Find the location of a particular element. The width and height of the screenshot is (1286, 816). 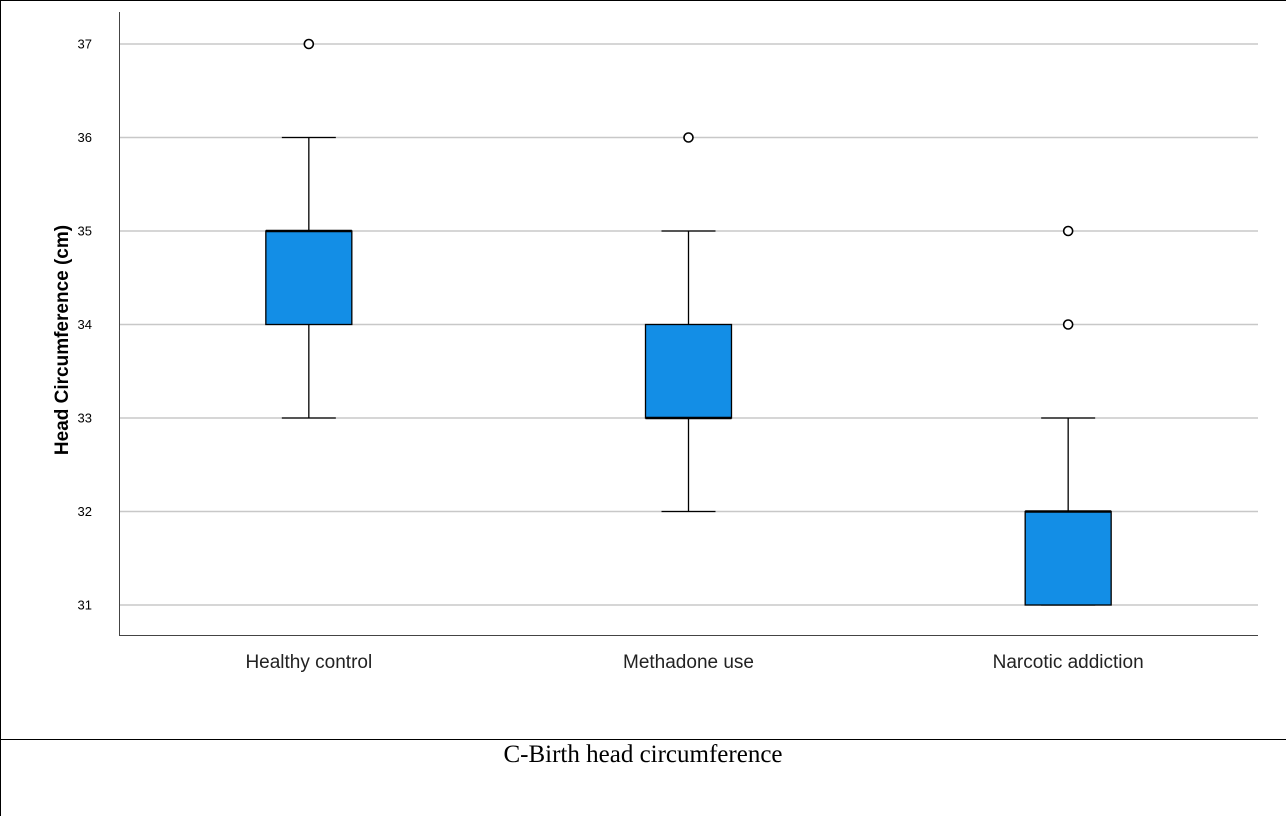

x-category-label-narcotic-addiction: Narcotic addiction is located at coordinates (1068, 662).